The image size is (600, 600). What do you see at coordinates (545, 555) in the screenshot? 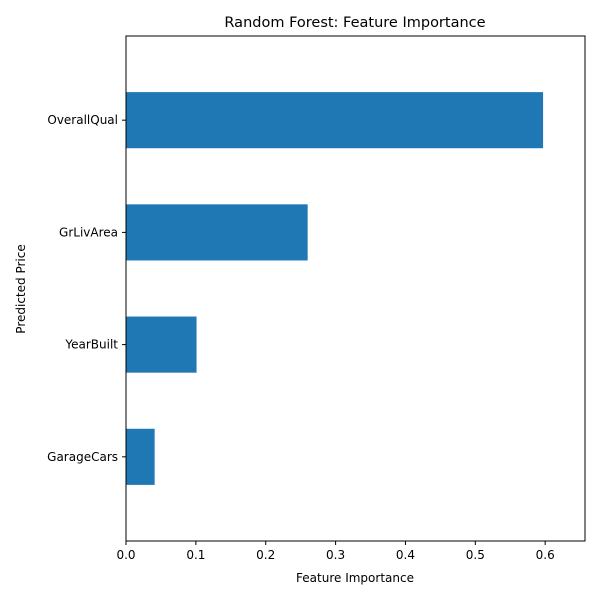
I see `x-tick-label: 0.6` at bounding box center [545, 555].